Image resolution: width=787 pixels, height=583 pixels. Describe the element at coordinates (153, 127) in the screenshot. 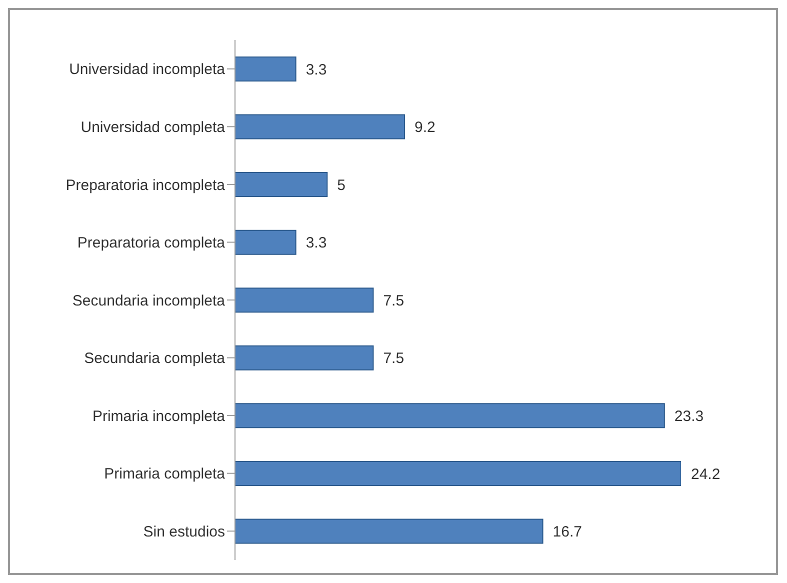

I see `y-tick-label: Universidad completa` at that location.